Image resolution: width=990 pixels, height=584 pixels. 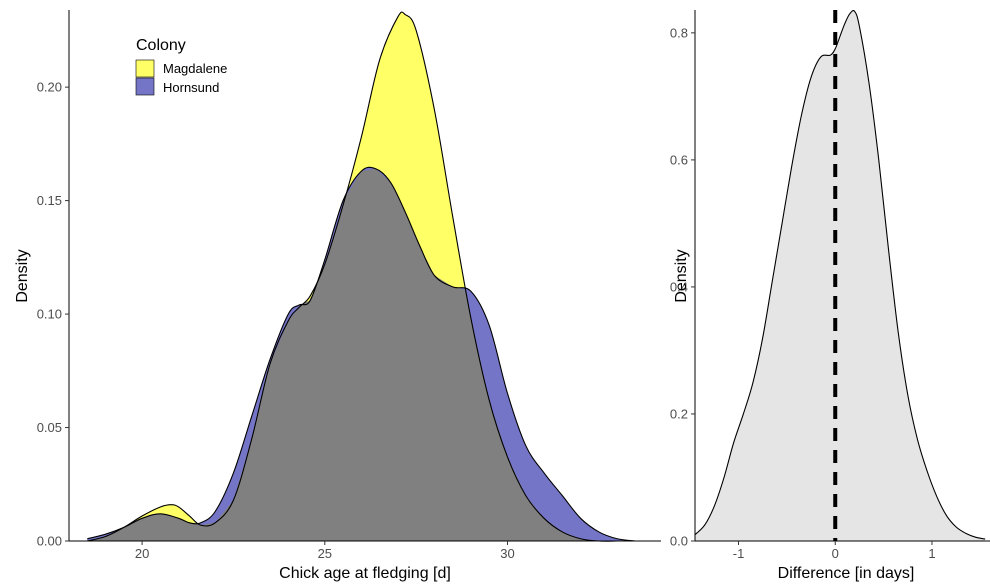 I want to click on right-x-tick-label: 1, so click(x=931, y=553).